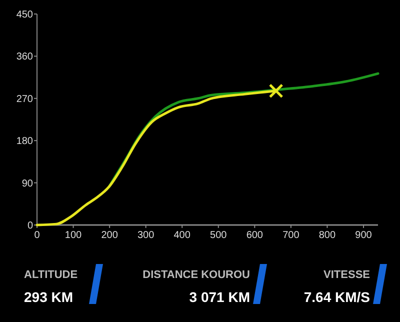  Describe the element at coordinates (25, 57) in the screenshot. I see `y-tick-label: 360` at that location.